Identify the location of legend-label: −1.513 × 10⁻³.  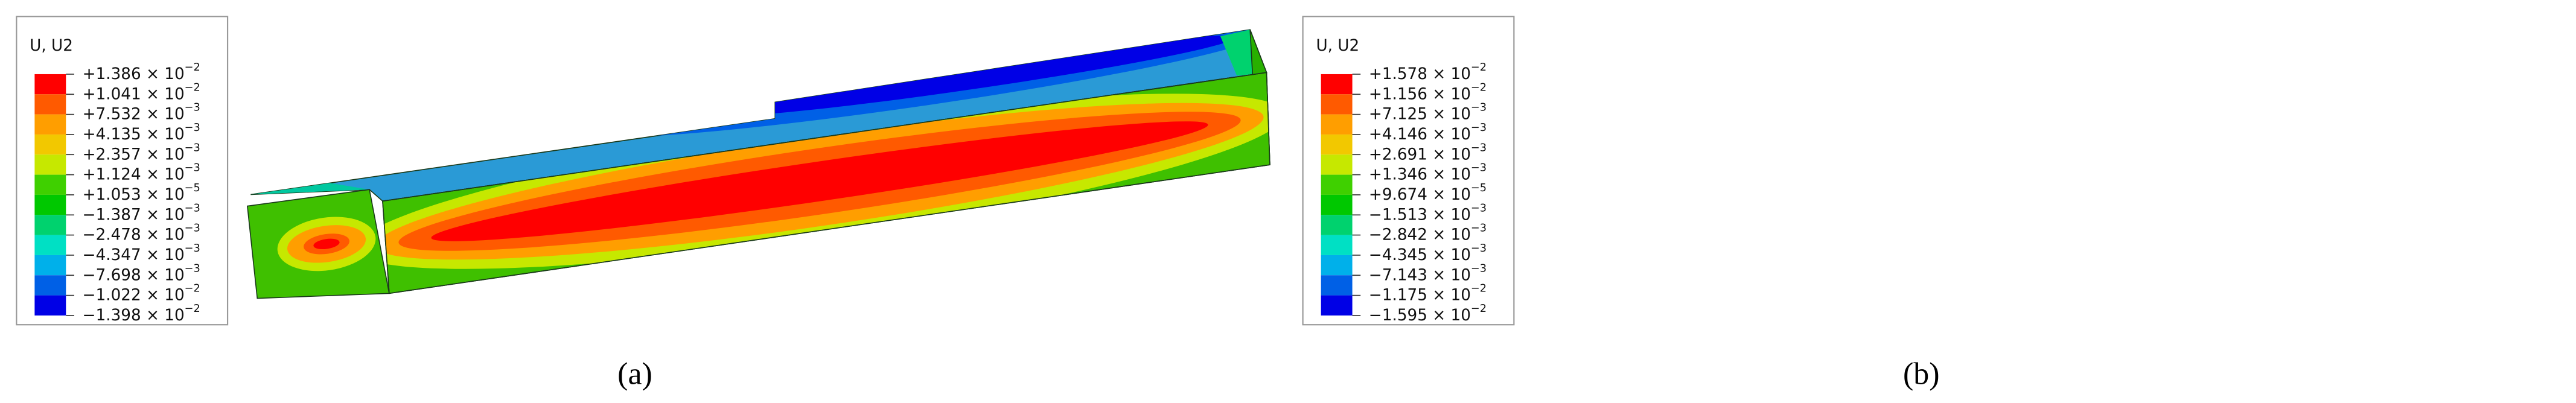
(1428, 212).